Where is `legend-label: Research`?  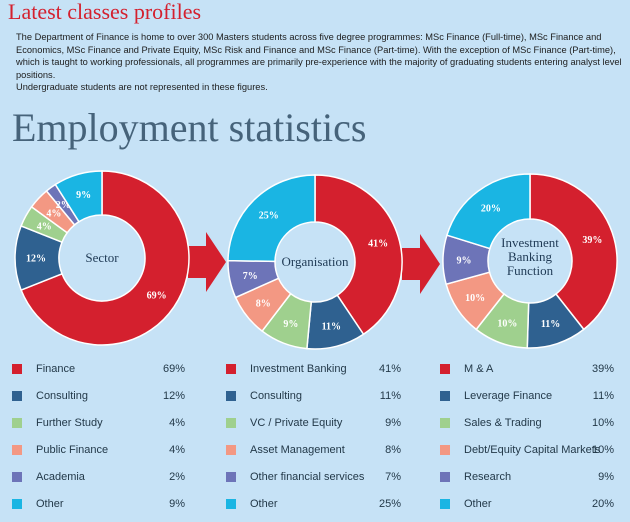 legend-label: Research is located at coordinates (488, 477).